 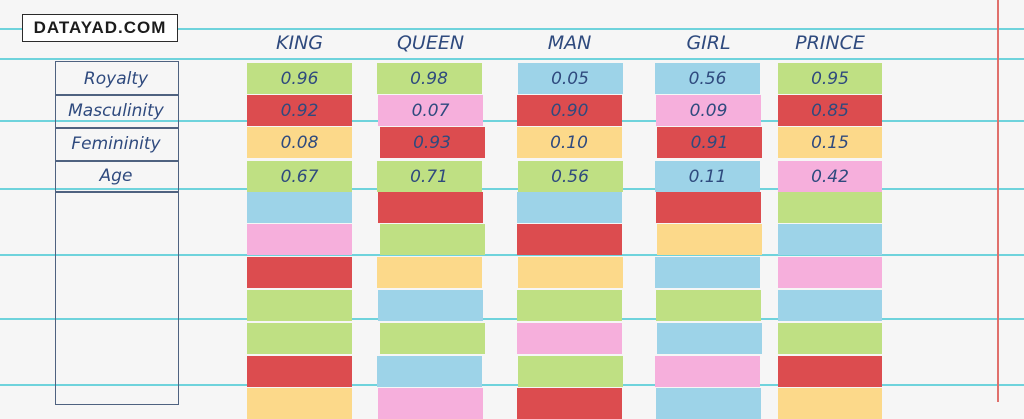 I want to click on value-cell-girl-age: 0.11, so click(x=707, y=176).